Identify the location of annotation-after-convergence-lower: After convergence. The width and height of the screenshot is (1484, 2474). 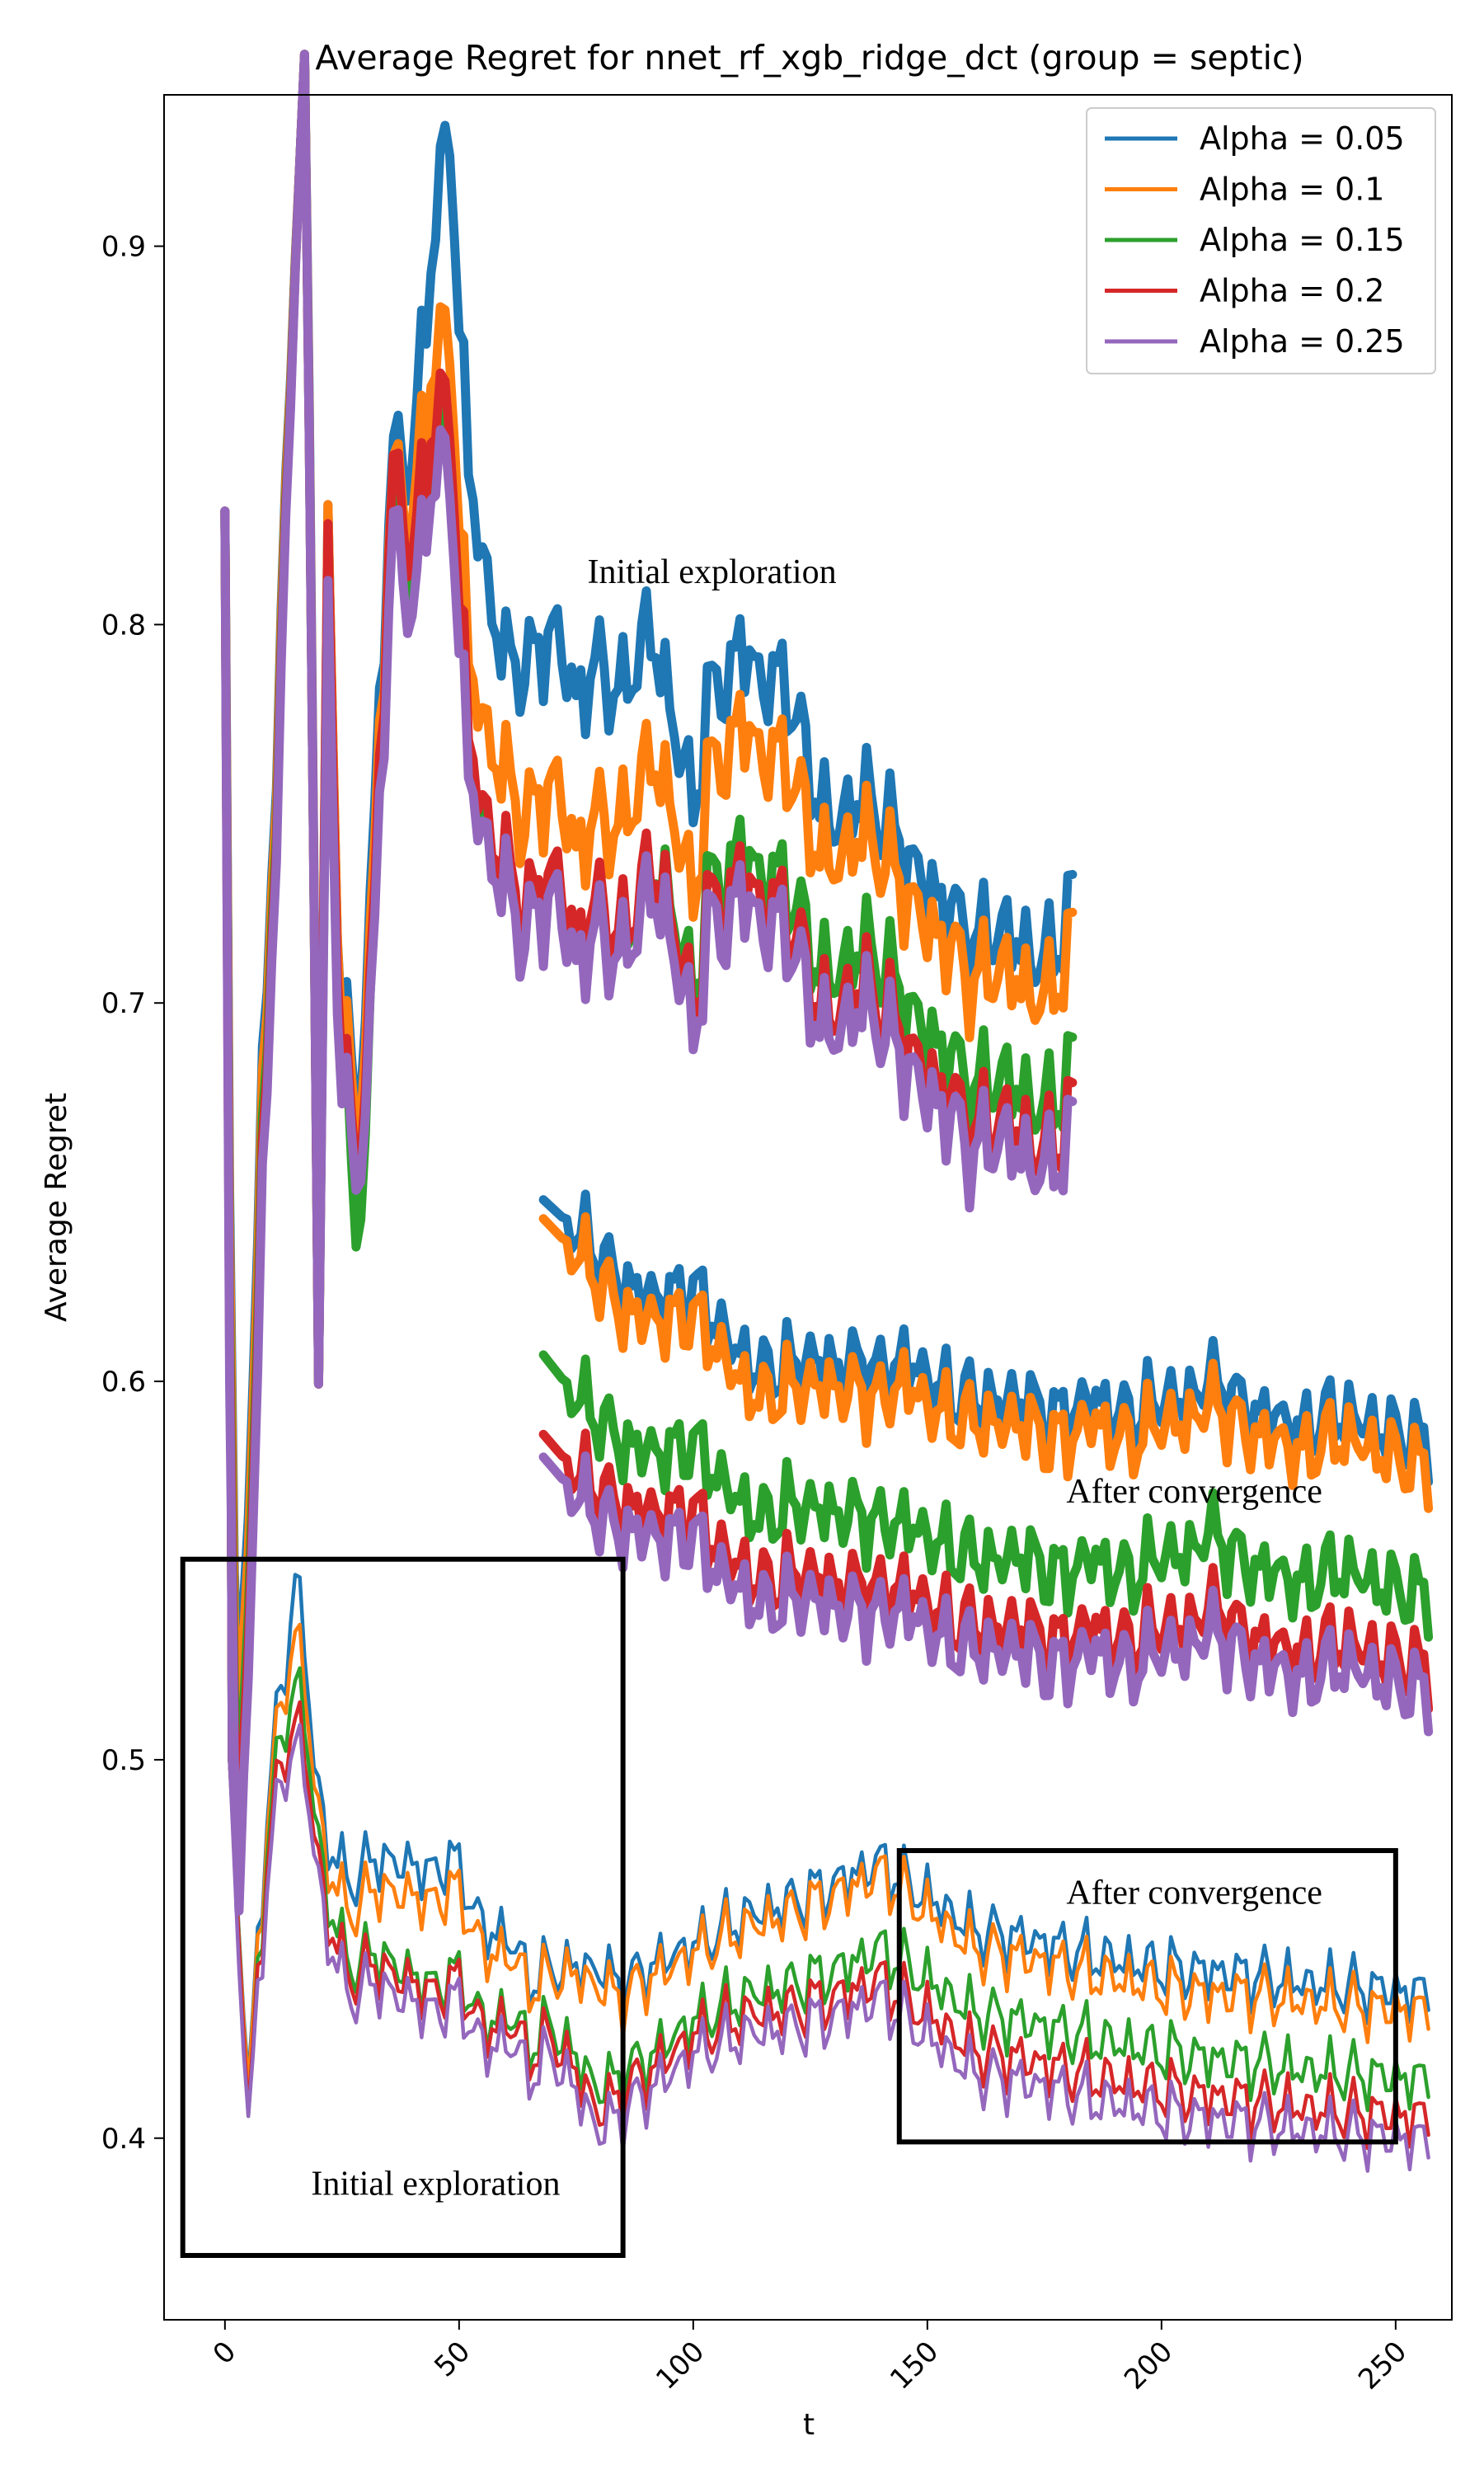
(1194, 1893).